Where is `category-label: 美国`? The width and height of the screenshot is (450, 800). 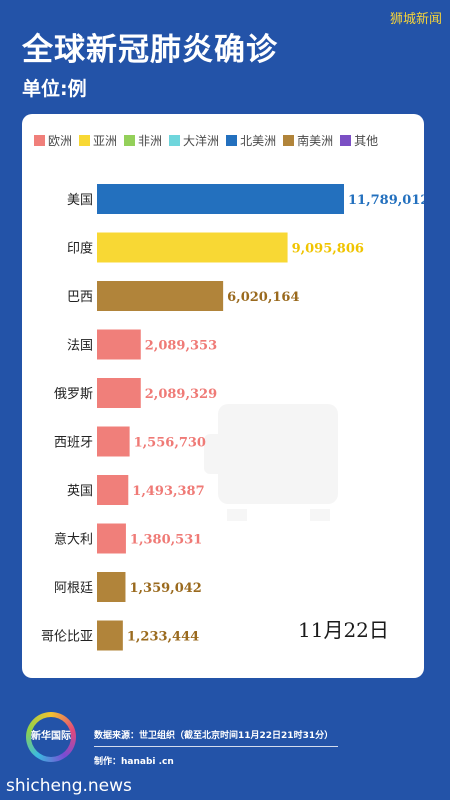 category-label: 美国 is located at coordinates (80, 200).